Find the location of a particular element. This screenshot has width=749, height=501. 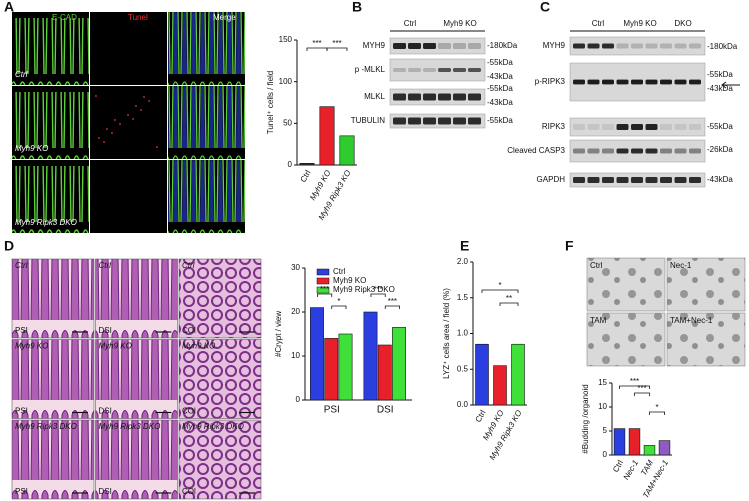

blot-strip is located at coordinates (637, 46).